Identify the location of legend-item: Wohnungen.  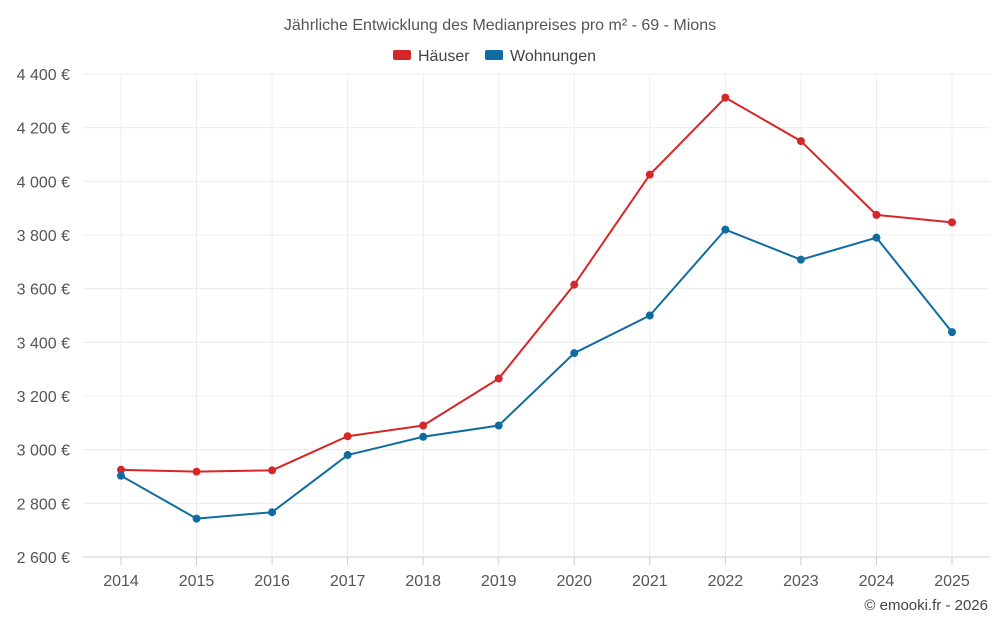
(540, 56).